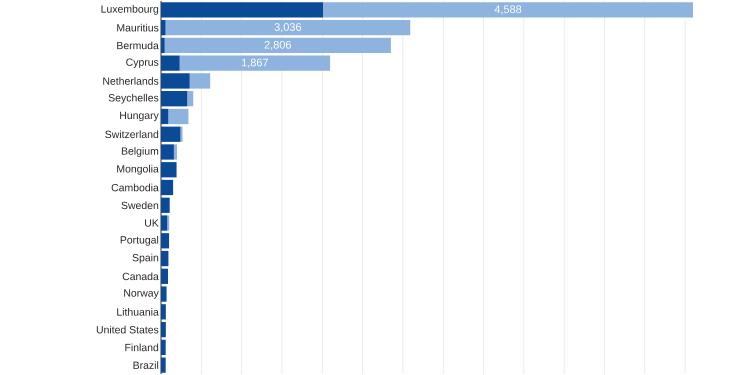  Describe the element at coordinates (152, 223) in the screenshot. I see `y-tick-label: UK` at that location.